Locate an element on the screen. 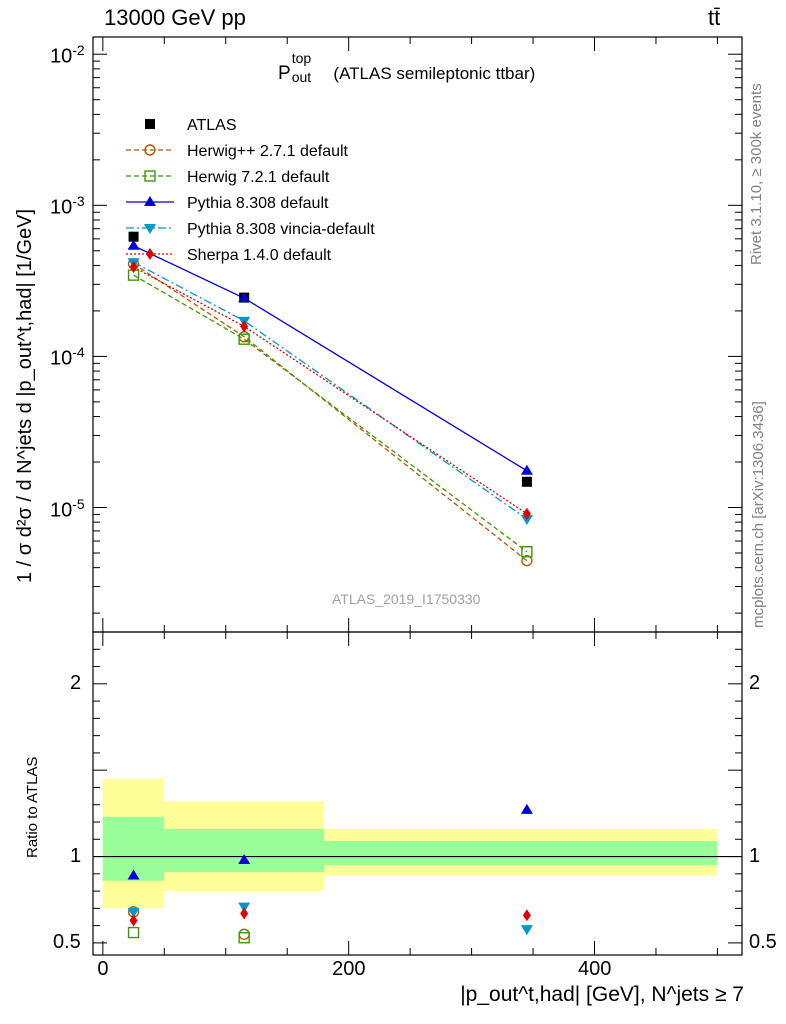 Image resolution: width=786 pixels, height=1024 pixels. title-rest: (ATLAS semileptonic ttbar) is located at coordinates (432, 73).